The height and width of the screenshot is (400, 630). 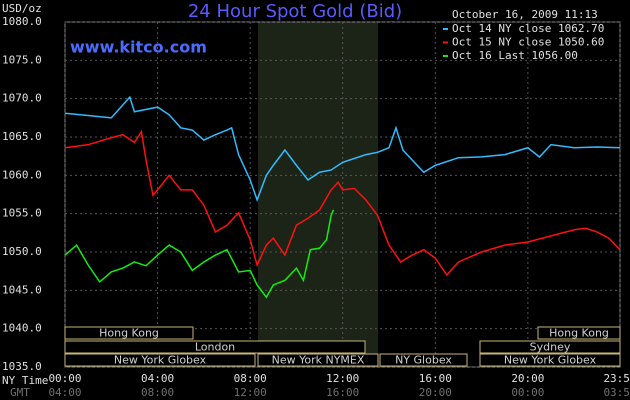 I want to click on gmt-tick-label: 03:59, so click(x=616, y=392).